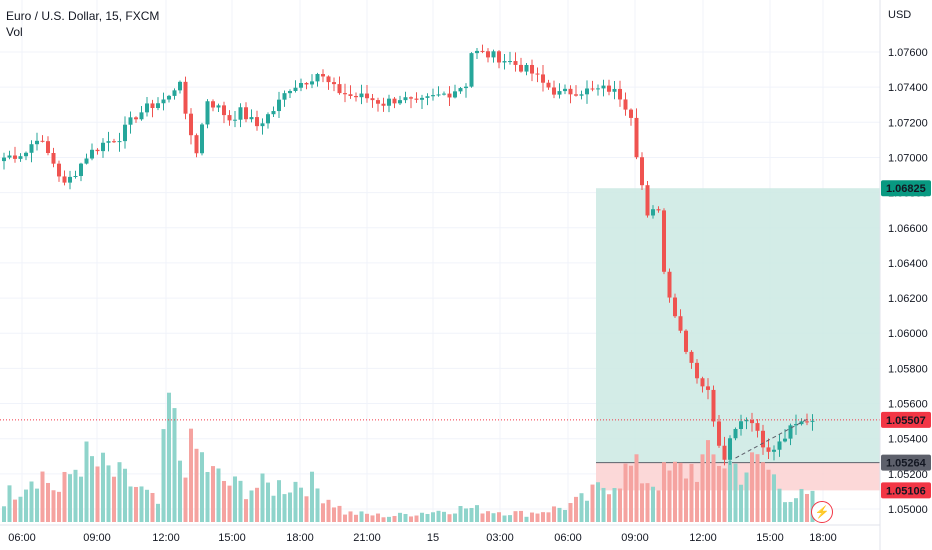 The height and width of the screenshot is (550, 932). I want to click on target-price-label-bg, so click(906, 188).